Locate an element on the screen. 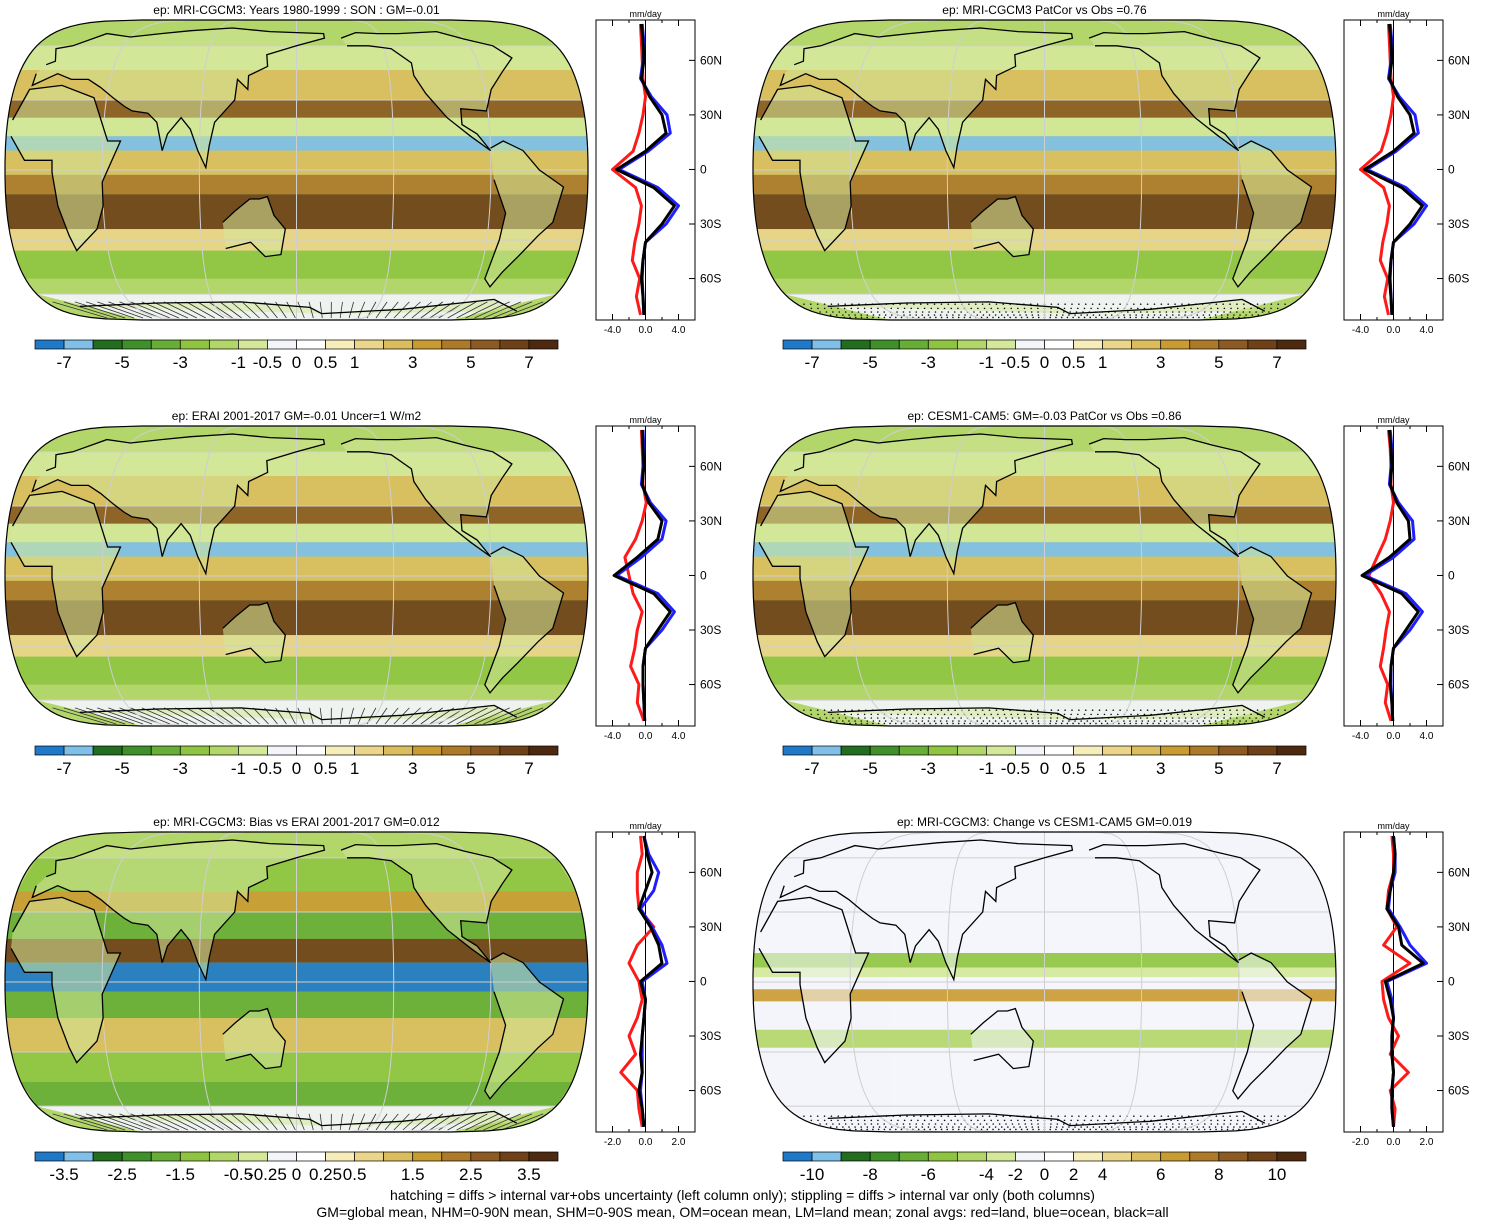 This screenshot has width=1485, height=1221. africa-outline is located at coordinates (66, 574).